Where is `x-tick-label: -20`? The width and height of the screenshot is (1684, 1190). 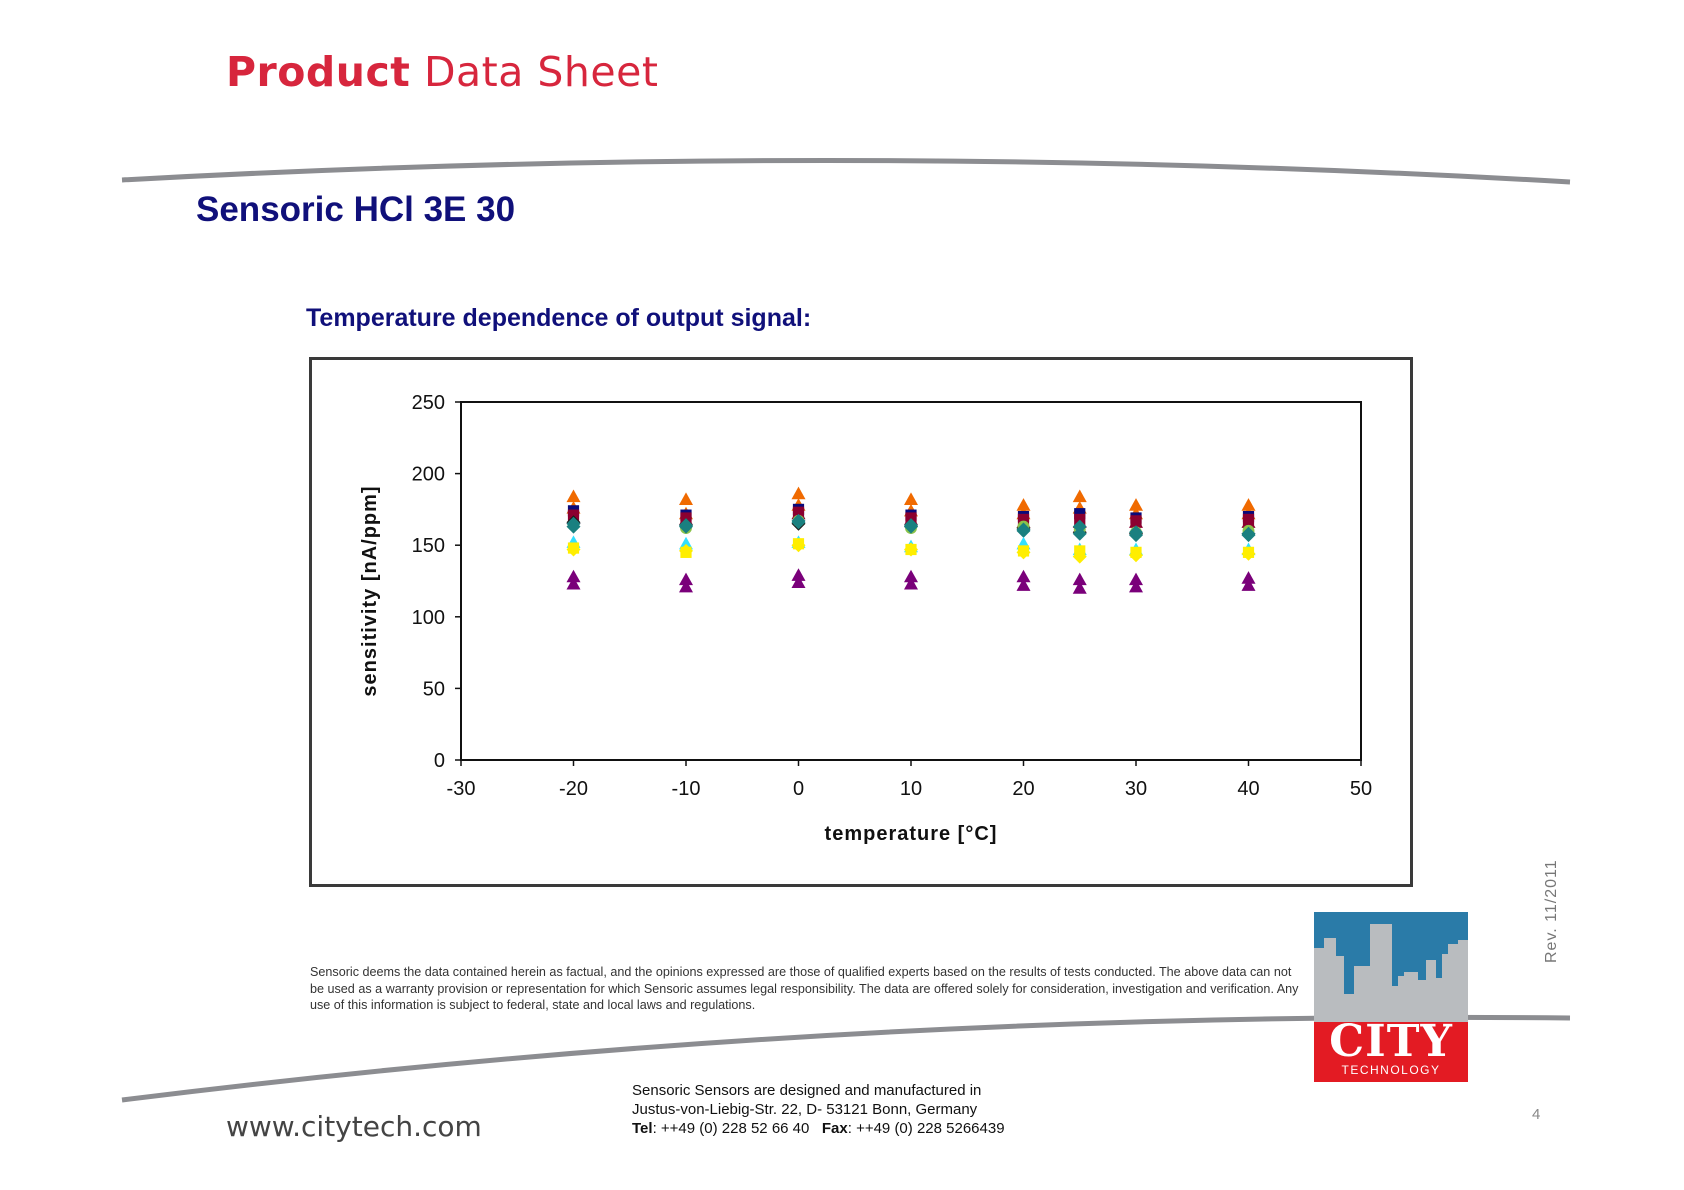
x-tick-label: -20 is located at coordinates (573, 789).